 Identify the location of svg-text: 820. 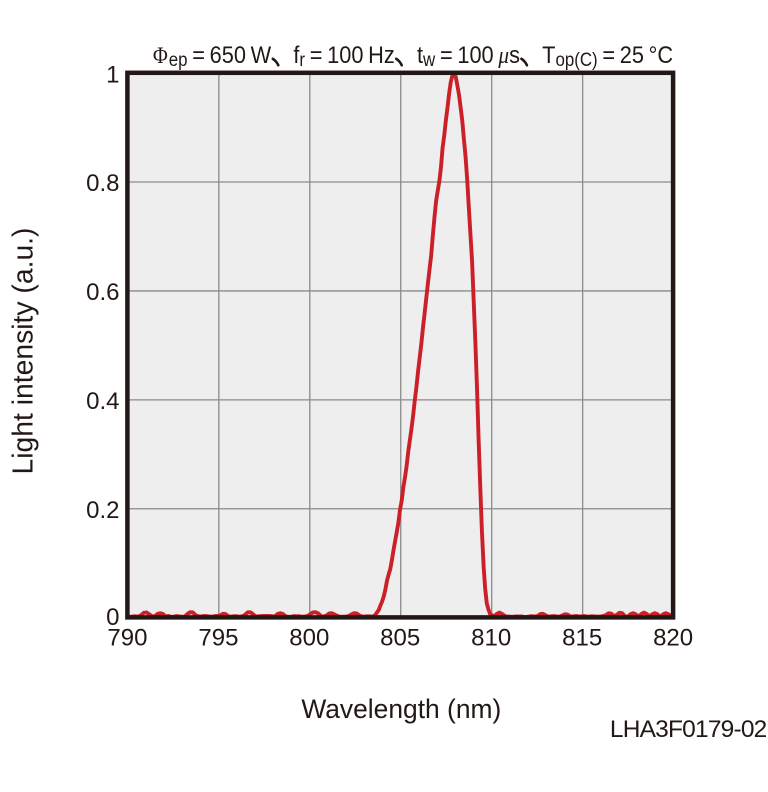
(673, 638).